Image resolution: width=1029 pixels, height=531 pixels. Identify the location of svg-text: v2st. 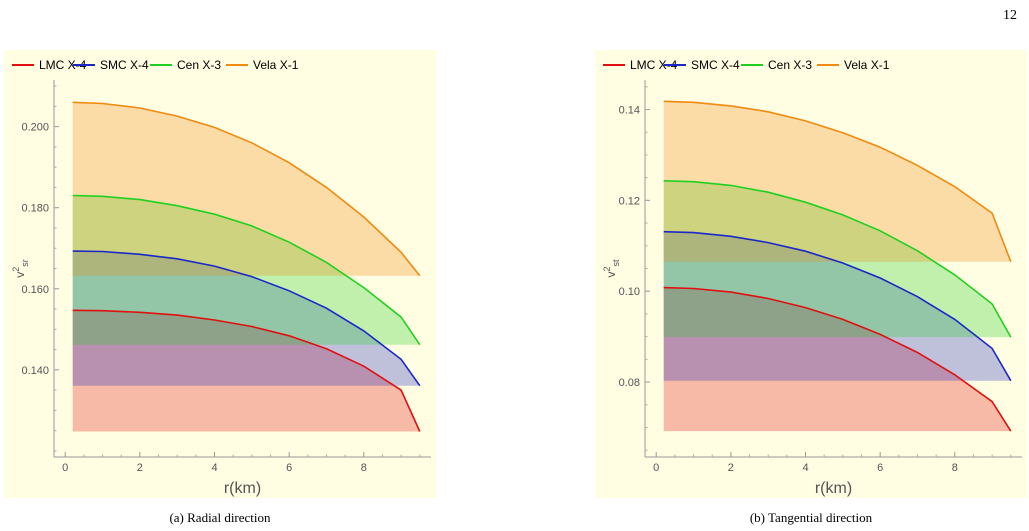
(611, 268).